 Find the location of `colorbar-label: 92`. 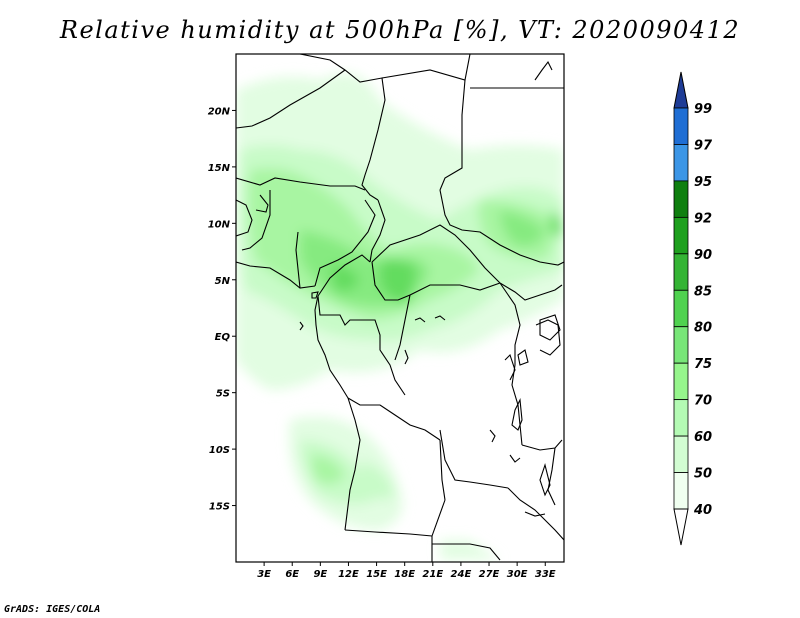

colorbar-label: 92 is located at coordinates (703, 218).